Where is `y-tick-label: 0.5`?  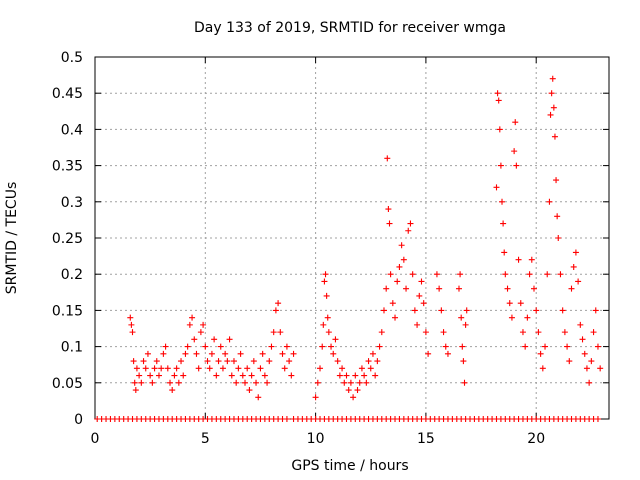
y-tick-label: 0.5 is located at coordinates (72, 58).